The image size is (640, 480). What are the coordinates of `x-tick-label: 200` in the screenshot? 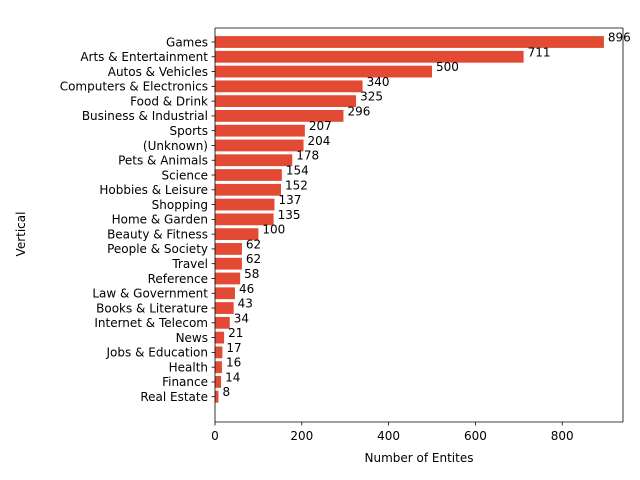 It's located at (301, 436).